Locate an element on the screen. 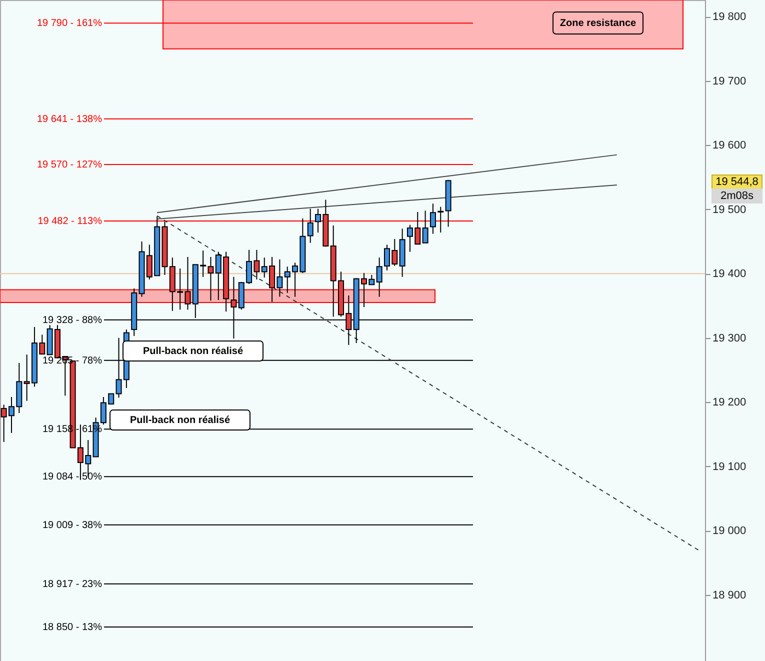 This screenshot has width=765, height=661. y-tick-label: 19 300 is located at coordinates (729, 338).